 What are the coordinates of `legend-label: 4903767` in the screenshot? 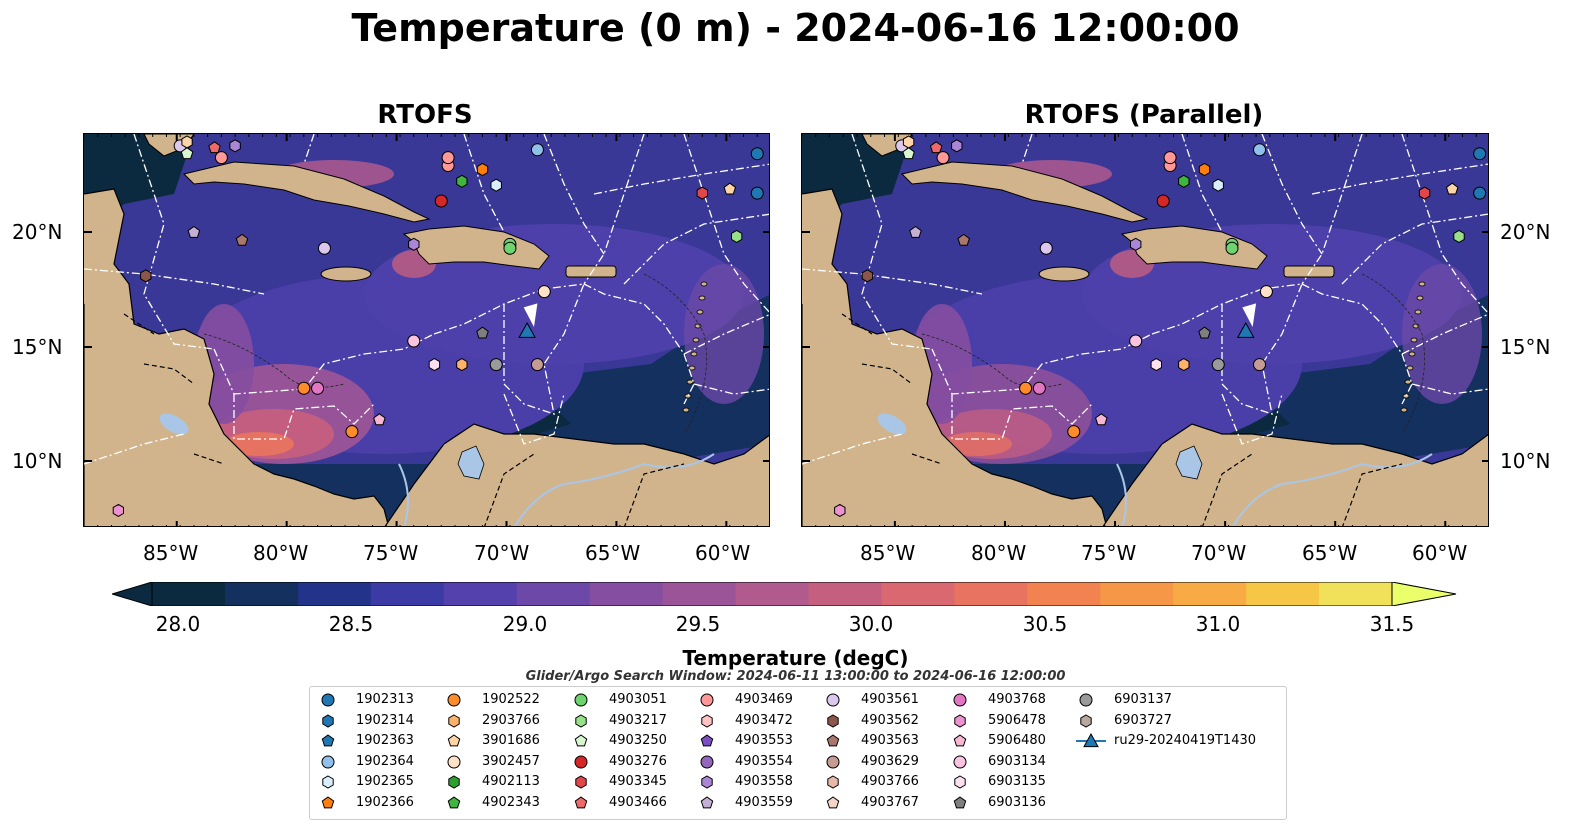 It's located at (890, 802).